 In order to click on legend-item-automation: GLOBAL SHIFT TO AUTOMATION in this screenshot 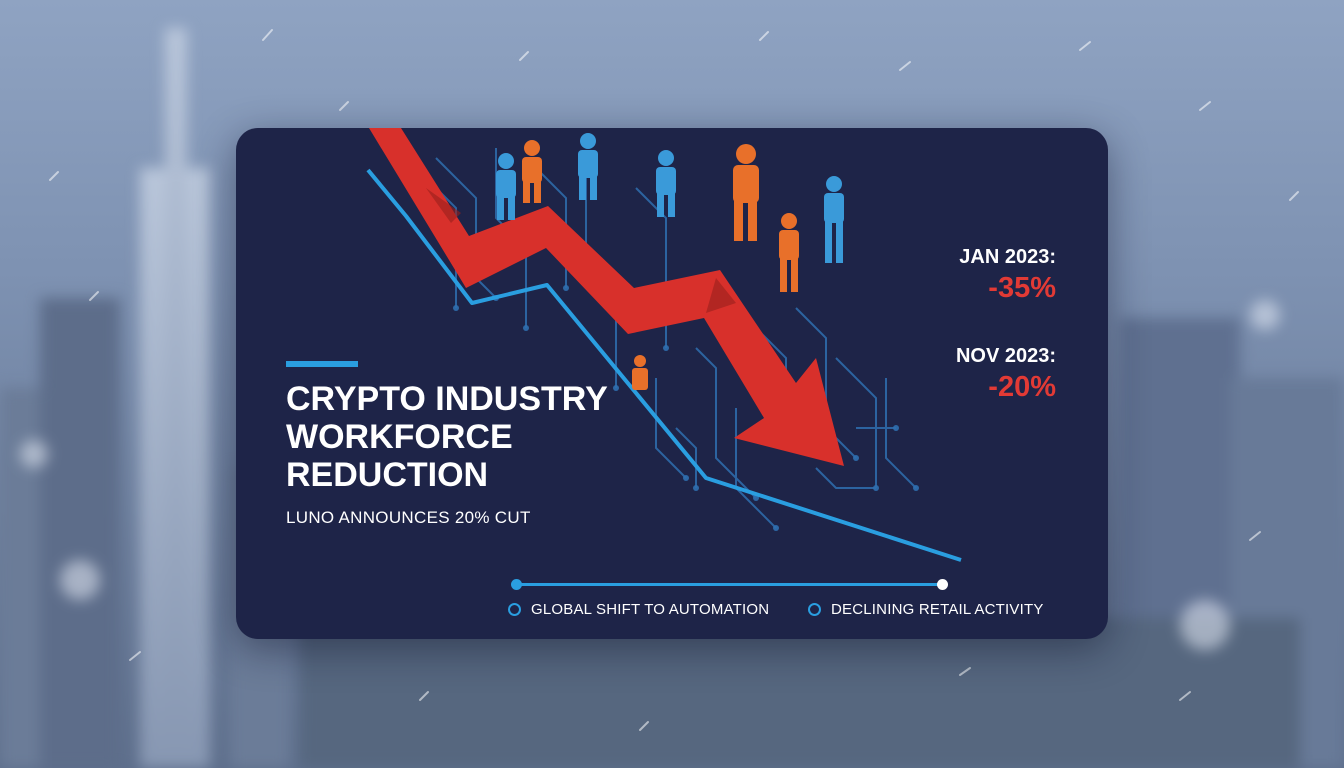, I will do `click(638, 609)`.